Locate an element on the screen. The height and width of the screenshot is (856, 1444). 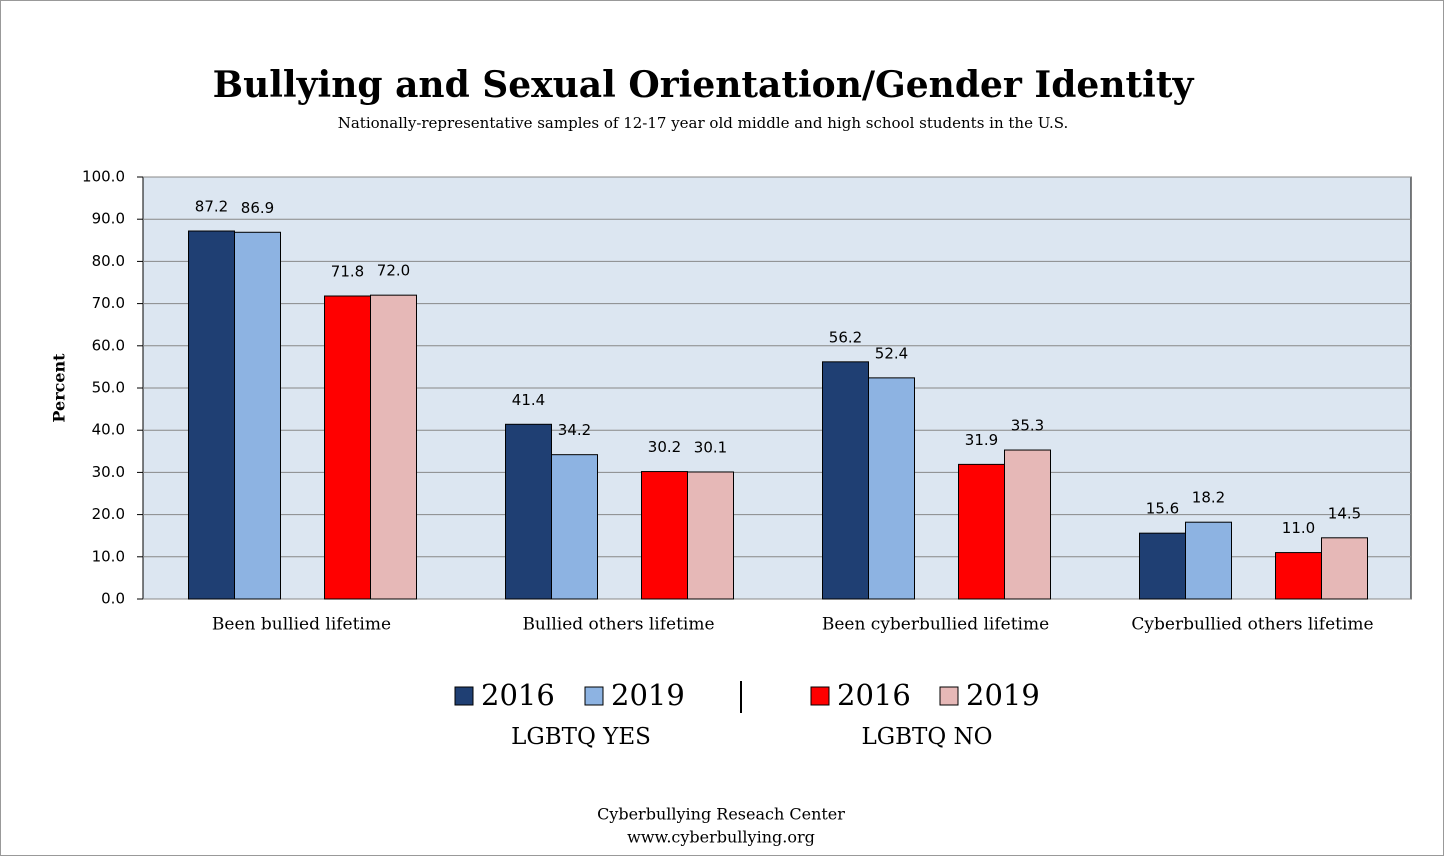
data-label: 34.2 is located at coordinates (574, 430).